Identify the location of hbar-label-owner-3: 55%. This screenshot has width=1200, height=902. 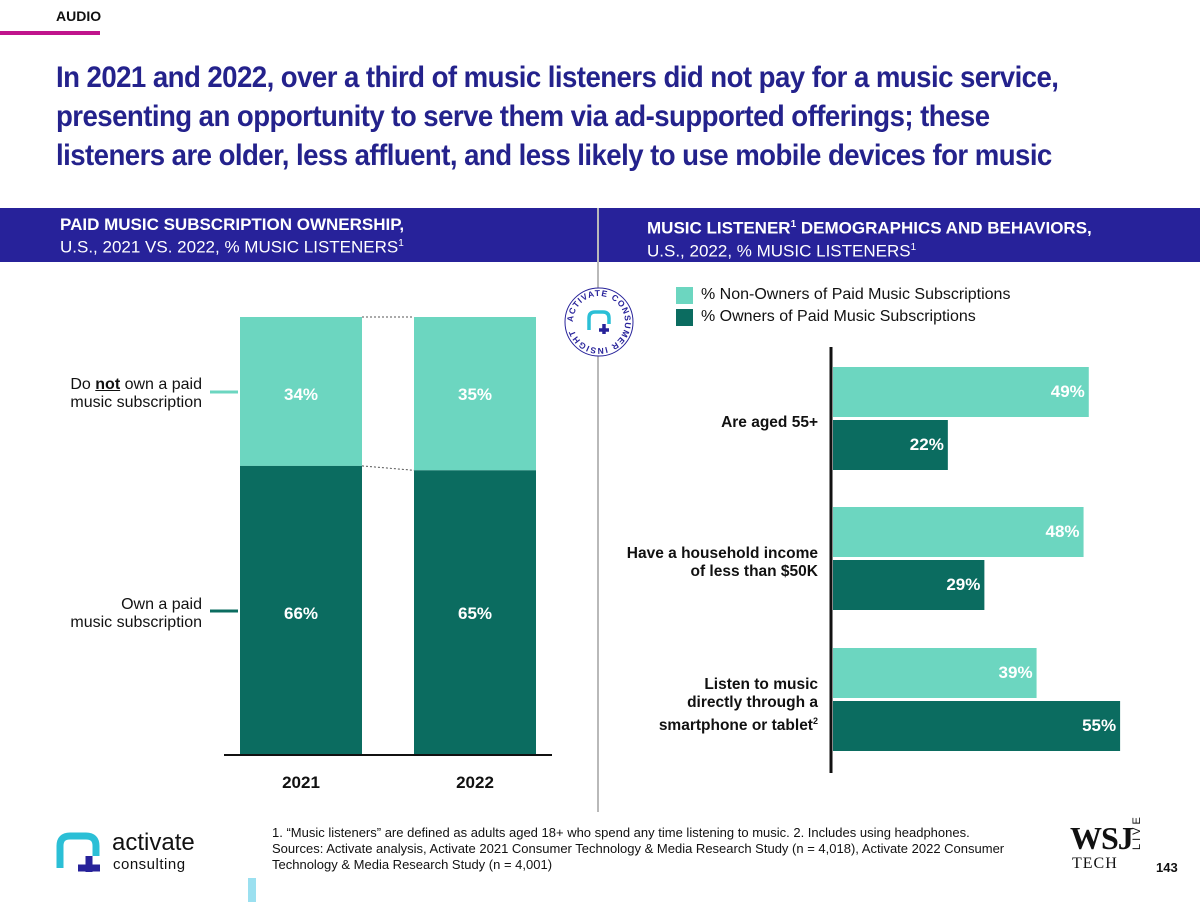
(1099, 725).